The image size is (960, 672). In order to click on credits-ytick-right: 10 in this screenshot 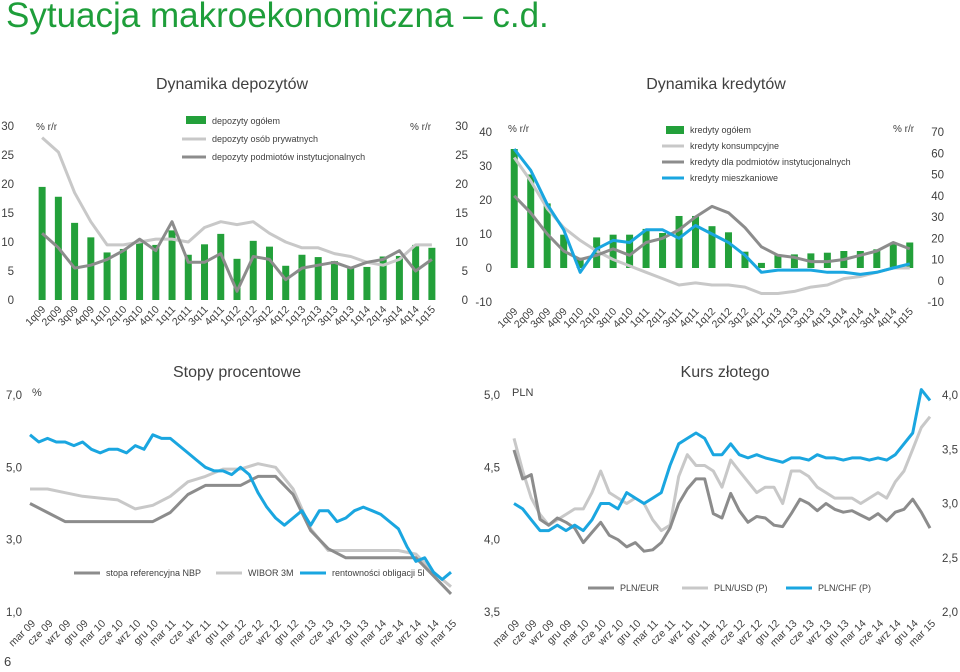, I will do `click(937, 261)`.